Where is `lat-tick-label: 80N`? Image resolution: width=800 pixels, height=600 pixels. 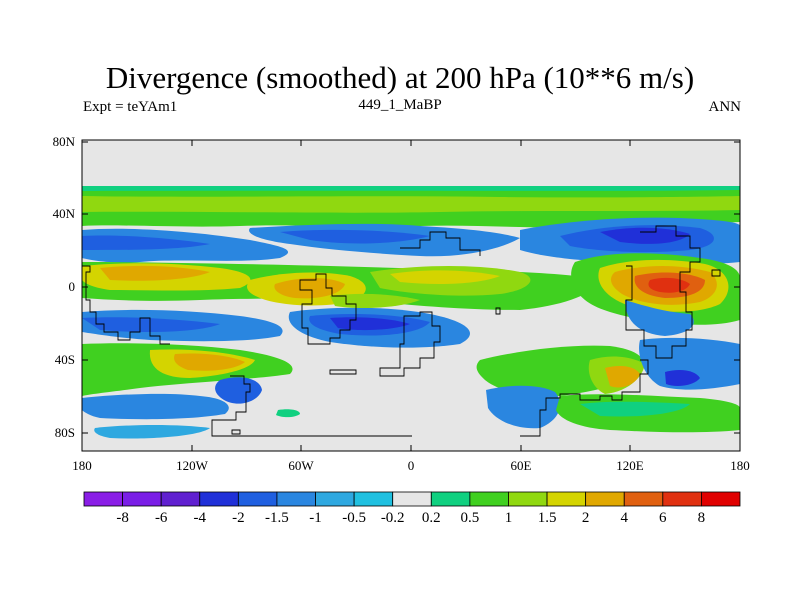 lat-tick-label: 80N is located at coordinates (63, 141).